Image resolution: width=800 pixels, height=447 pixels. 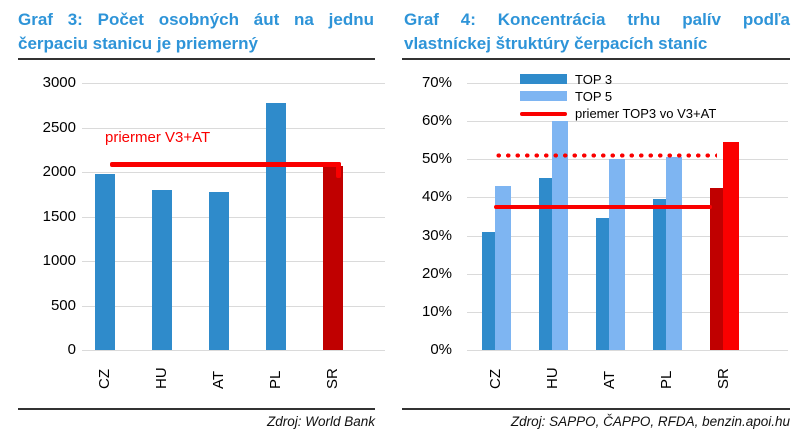 I want to click on bar-pl-top3, so click(x=661, y=274).